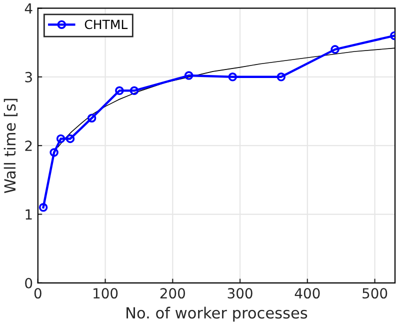 The image size is (399, 329). I want to click on y-axis-title: Wall time [s], so click(11, 146).